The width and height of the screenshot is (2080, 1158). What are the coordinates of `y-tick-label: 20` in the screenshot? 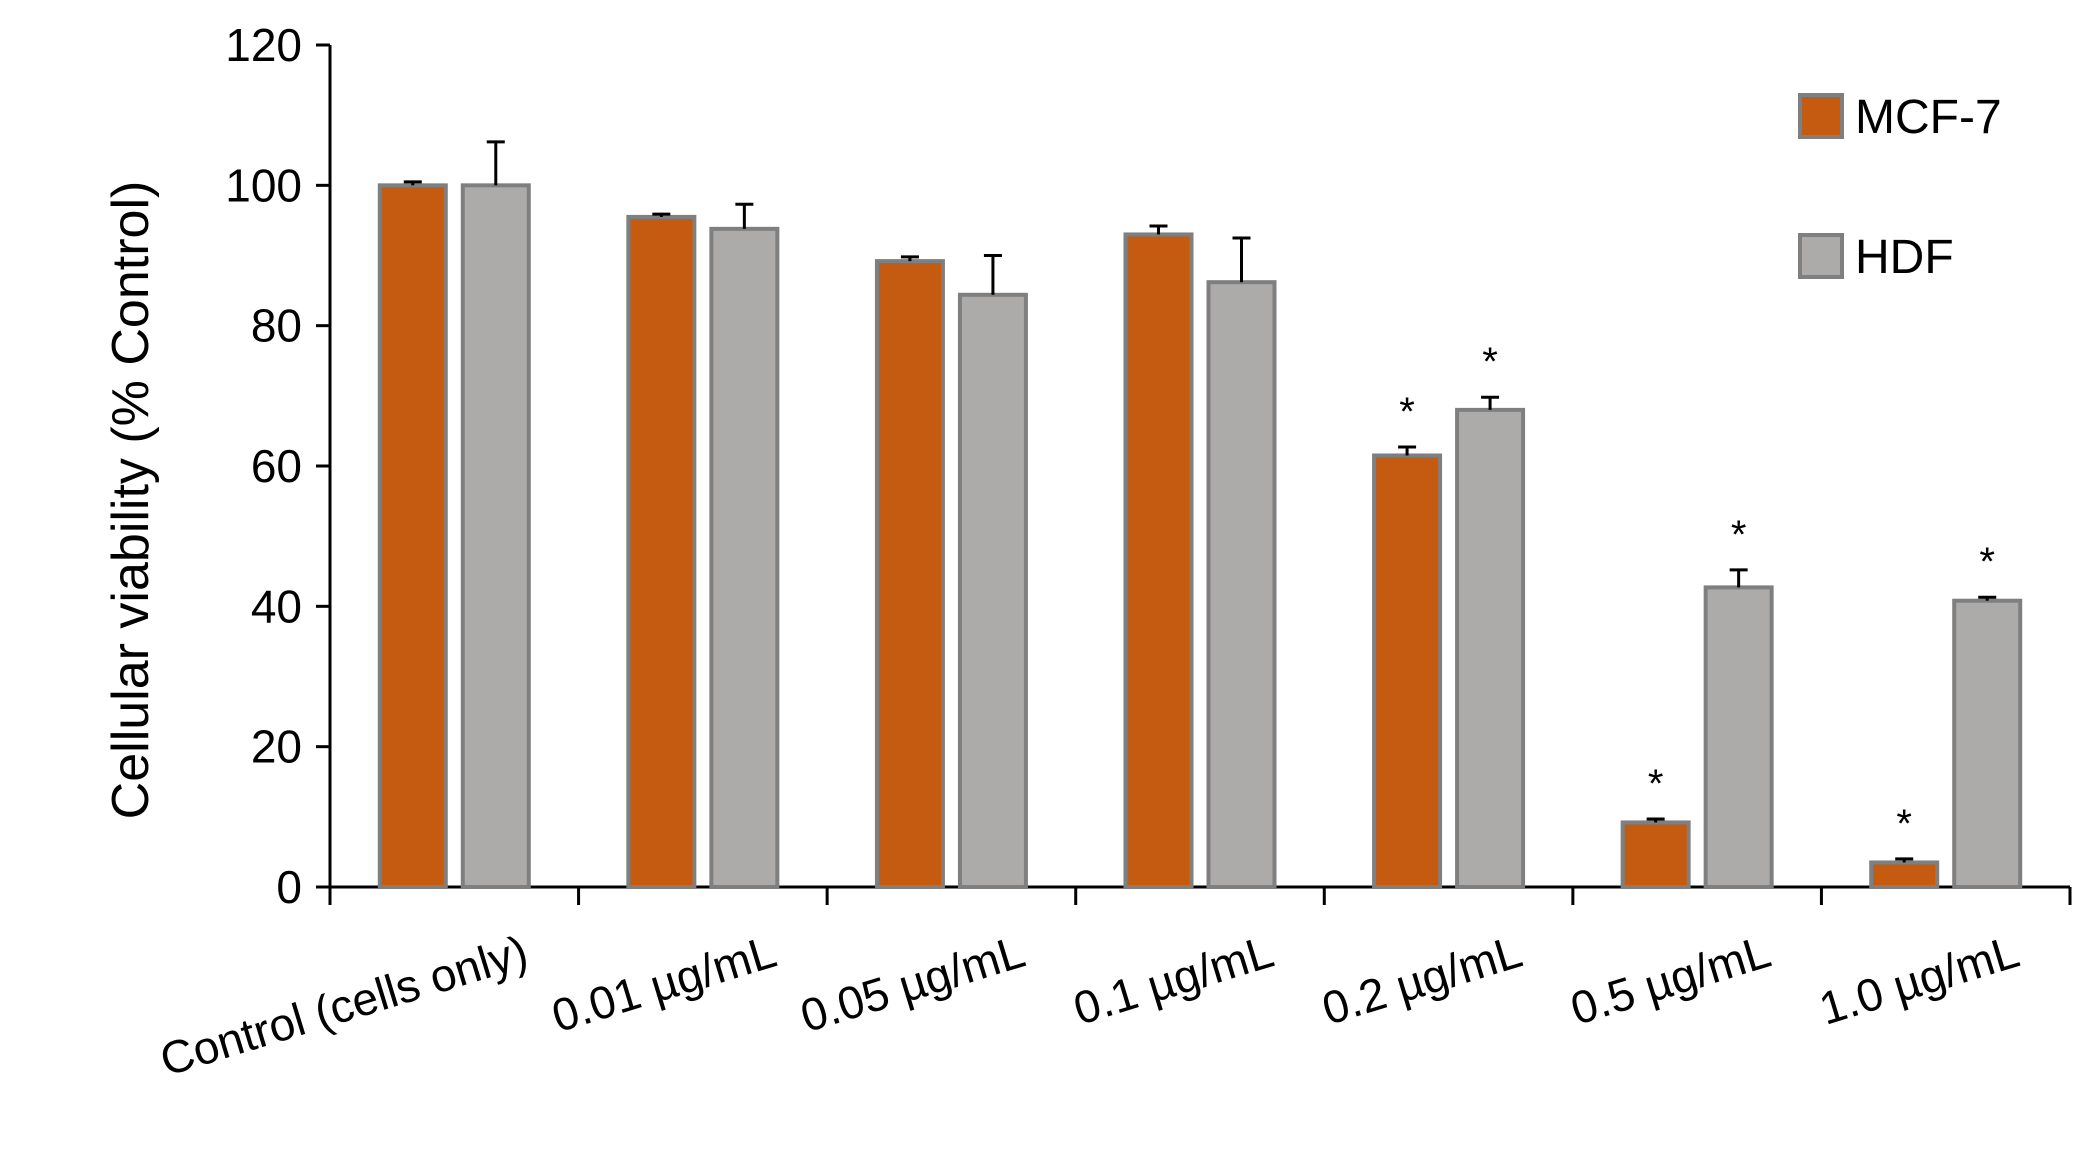 It's located at (276, 747).